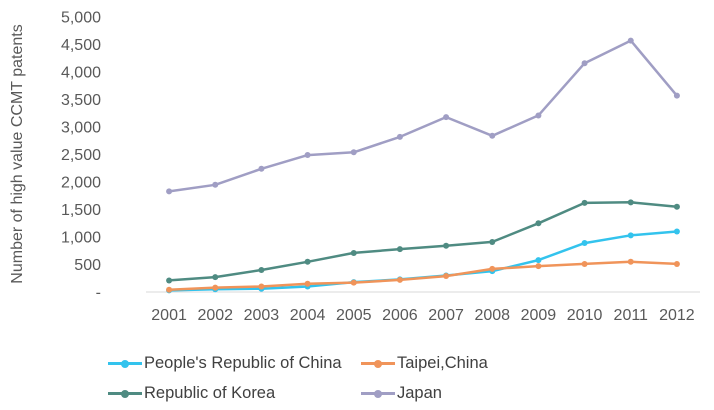 This screenshot has height=410, width=714. What do you see at coordinates (262, 315) in the screenshot?
I see `x-tick-label: 2003` at bounding box center [262, 315].